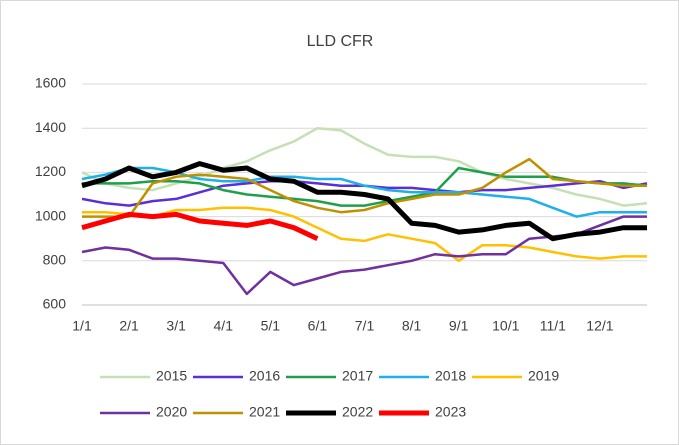  What do you see at coordinates (459, 326) in the screenshot?
I see `x-tick-label: 9/1` at bounding box center [459, 326].